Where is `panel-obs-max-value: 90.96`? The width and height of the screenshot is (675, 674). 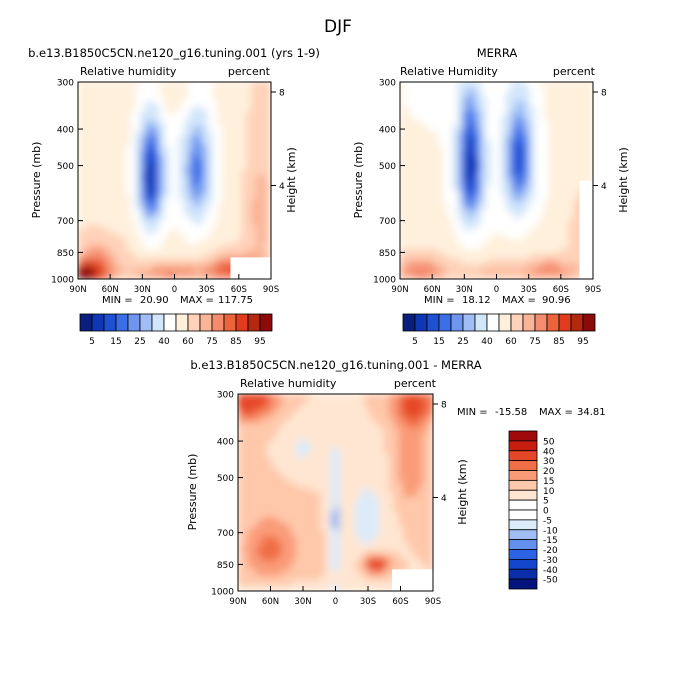 panel-obs-max-value: 90.96 is located at coordinates (556, 300).